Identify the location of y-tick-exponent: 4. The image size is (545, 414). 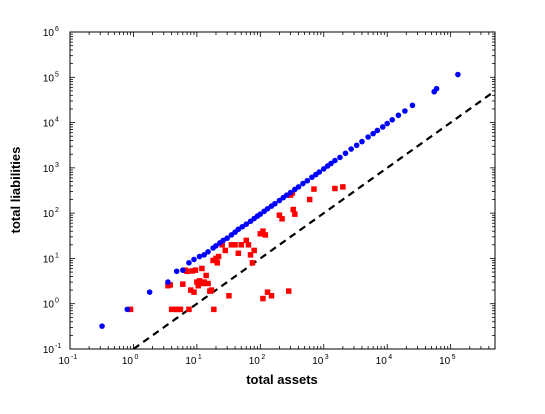
(57, 120).